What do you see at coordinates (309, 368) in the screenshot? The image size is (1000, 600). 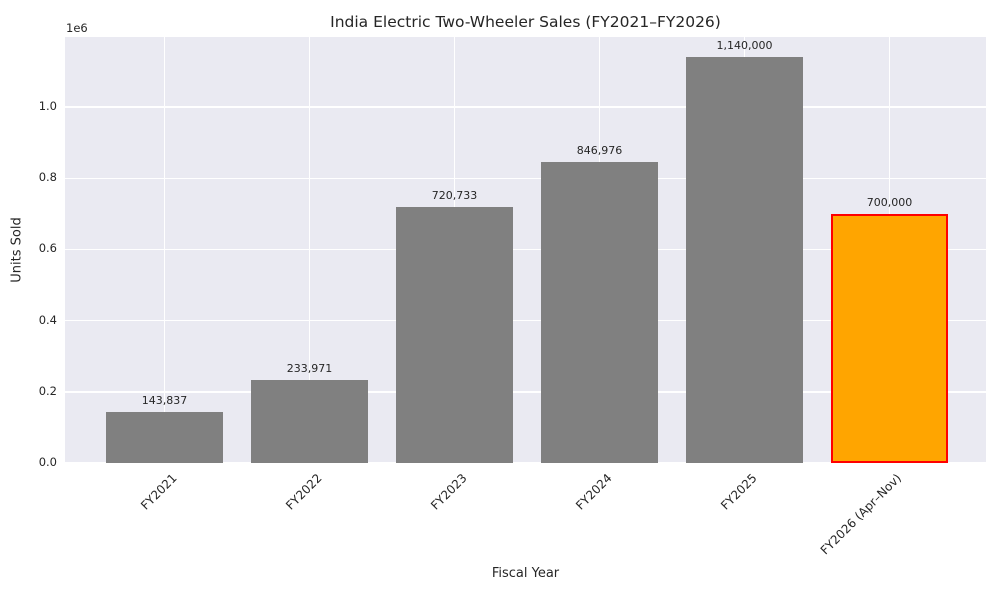 I see `bar-value-label: 233,971` at bounding box center [309, 368].